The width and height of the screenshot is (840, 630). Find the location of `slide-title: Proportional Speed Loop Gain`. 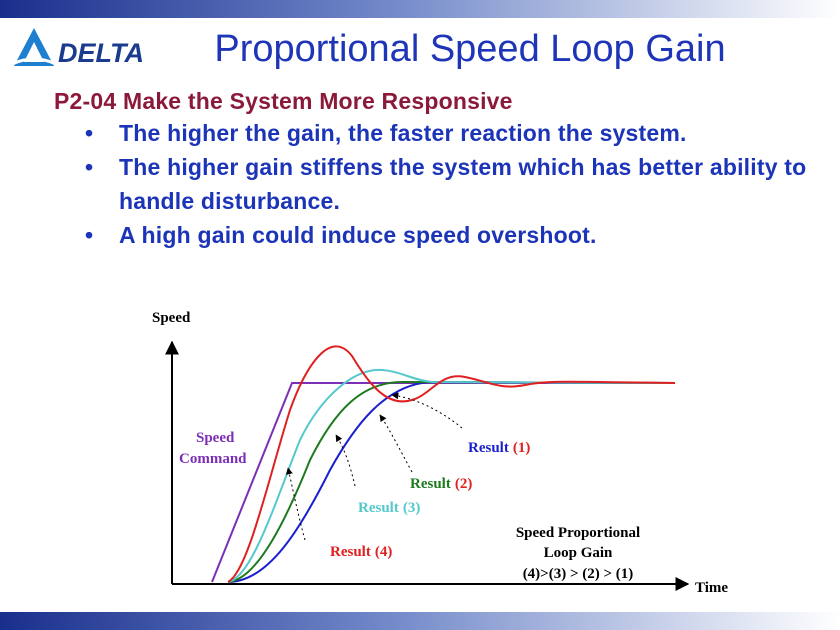

slide-title: Proportional Speed Loop Gain is located at coordinates (470, 49).